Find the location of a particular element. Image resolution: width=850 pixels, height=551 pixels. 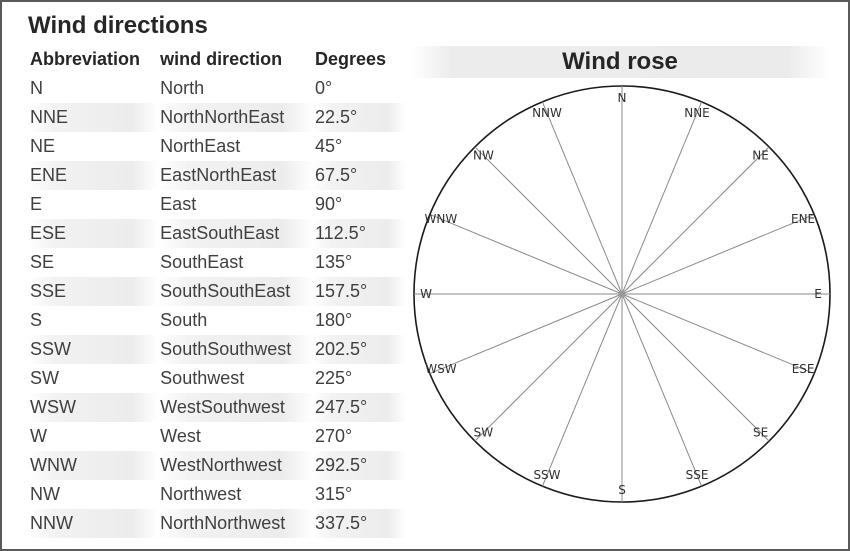

cell-abbreviation: ESE is located at coordinates (93, 233).